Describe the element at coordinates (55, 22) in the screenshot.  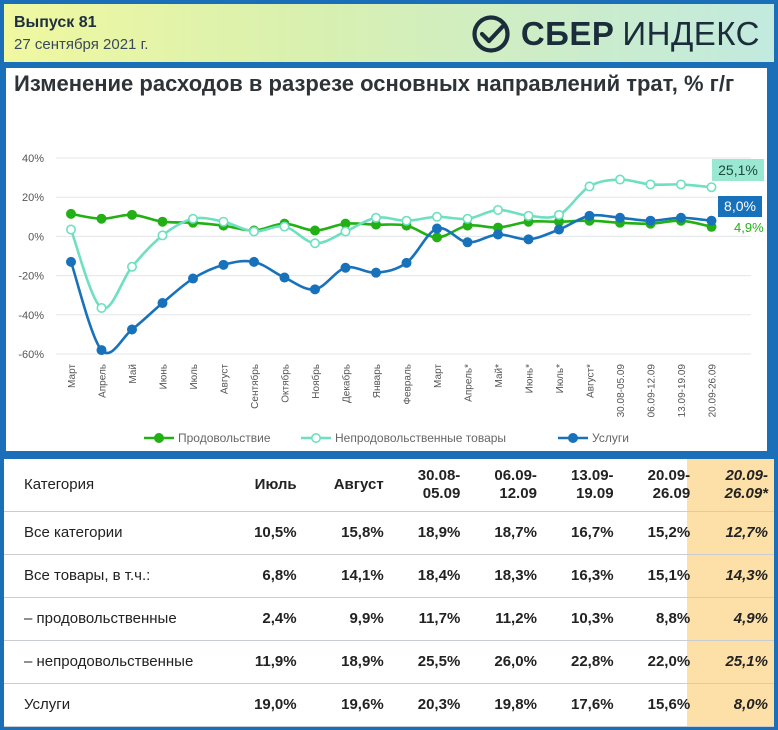
I see `issue-number: Выпуск 81` at that location.